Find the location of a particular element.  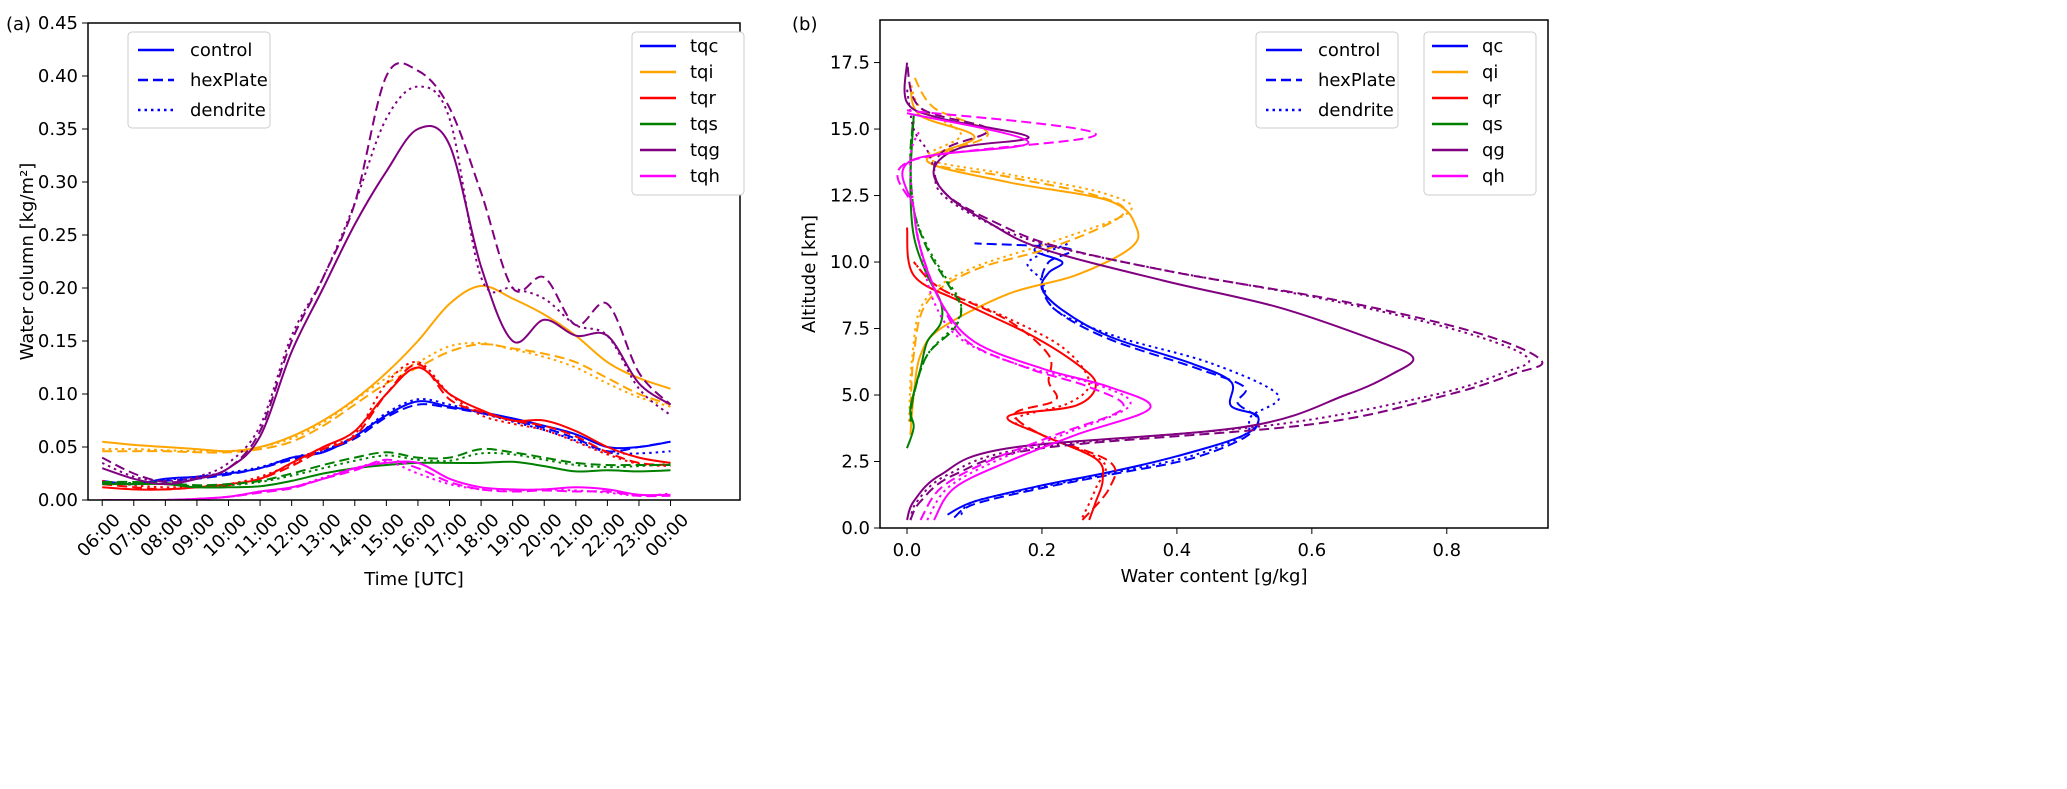

series-qh-hexPlate is located at coordinates (1010, 315).